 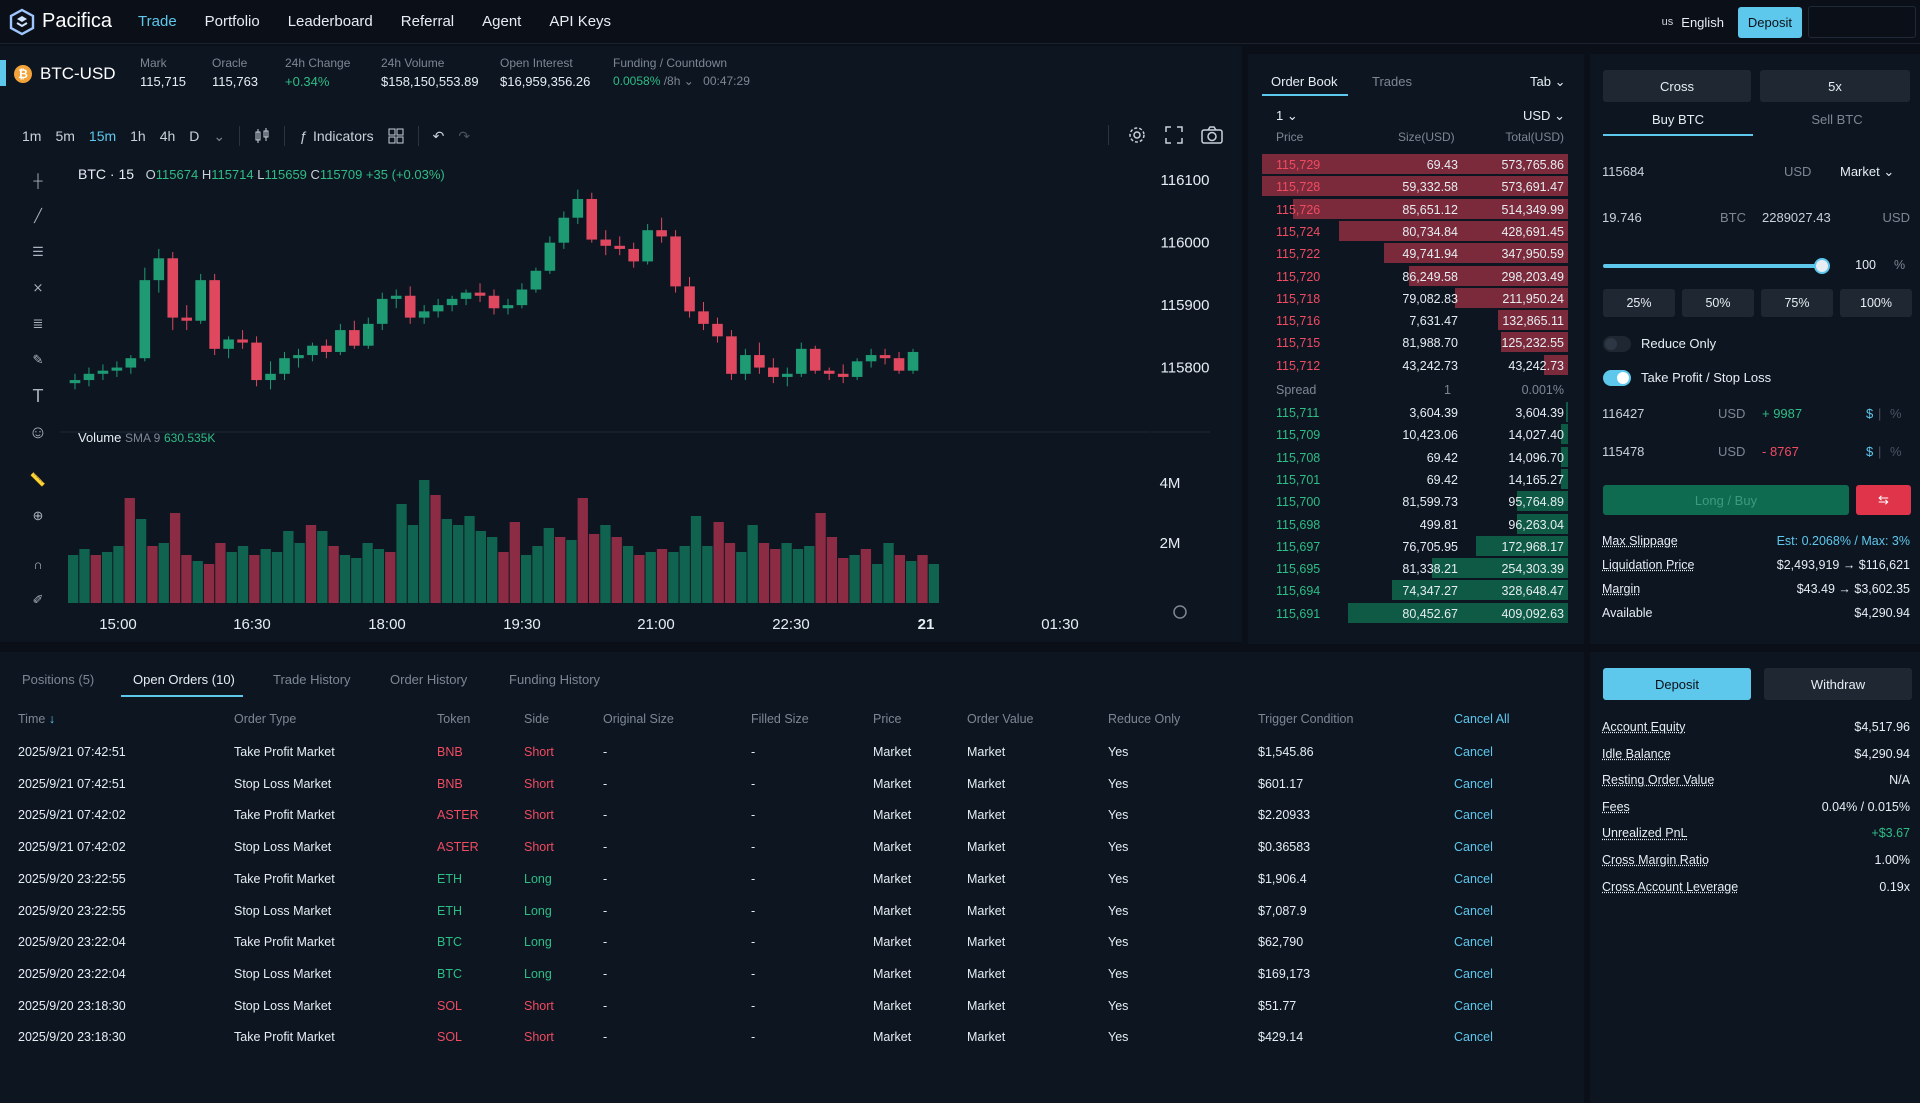 I want to click on interval-5m: 5m, so click(x=65, y=136).